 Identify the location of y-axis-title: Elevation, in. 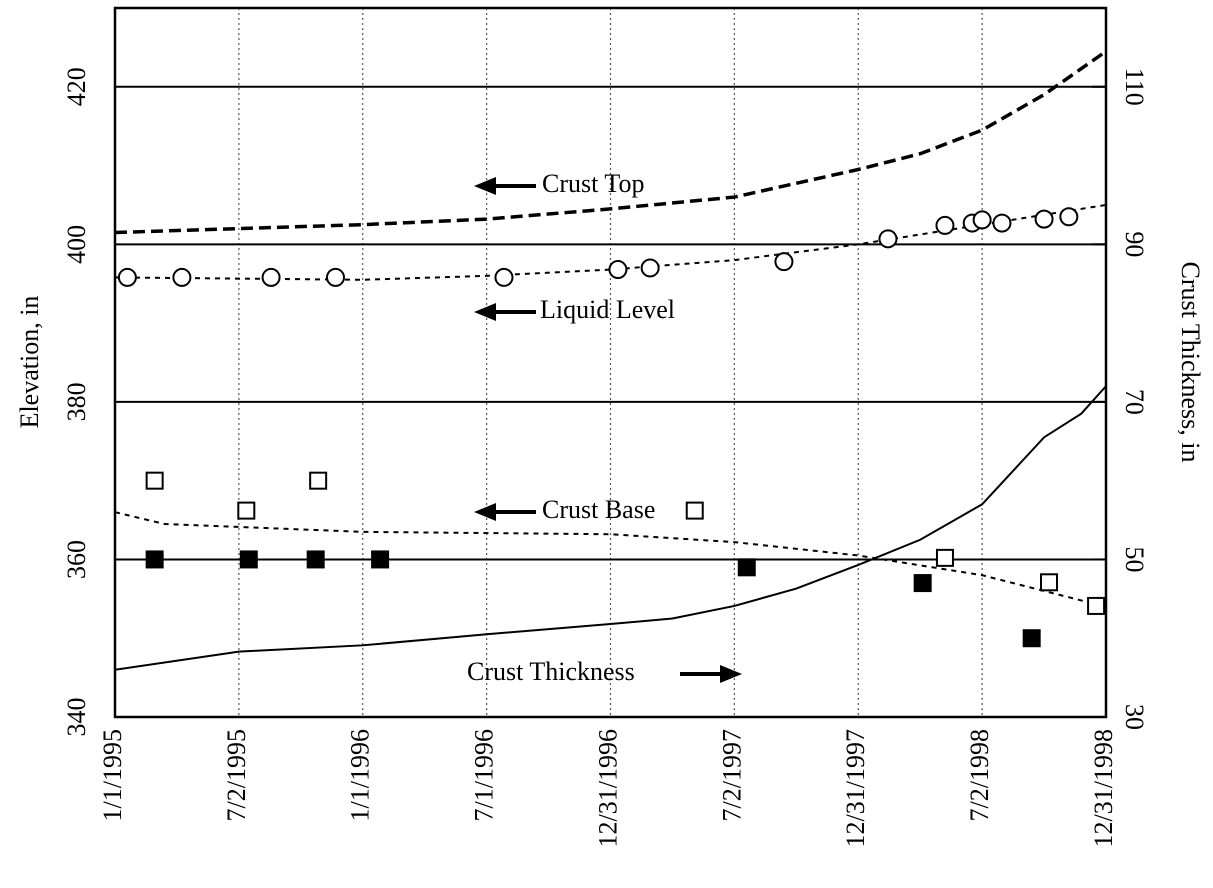
(29, 362).